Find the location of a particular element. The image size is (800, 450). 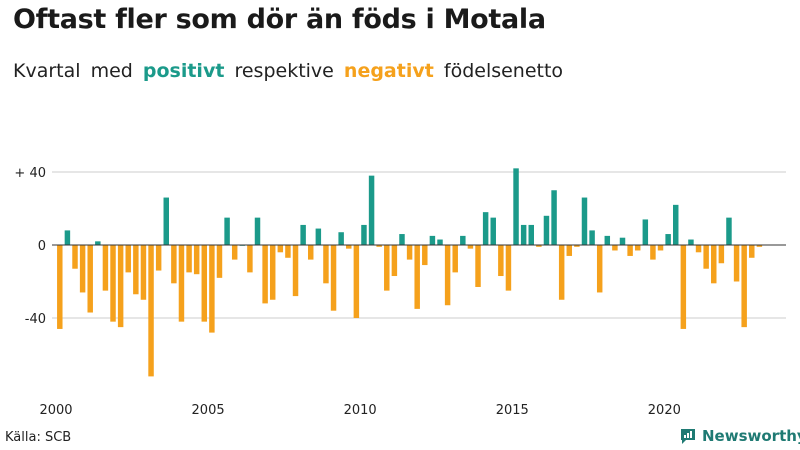

newsworthy-logo-icon is located at coordinates (688, 436).